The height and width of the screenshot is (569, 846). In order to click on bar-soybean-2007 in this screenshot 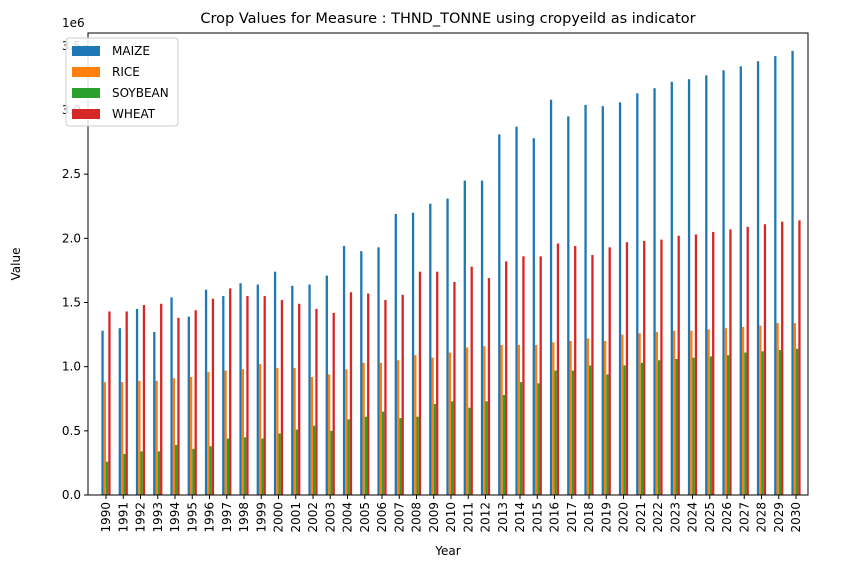, I will do `click(400, 456)`.